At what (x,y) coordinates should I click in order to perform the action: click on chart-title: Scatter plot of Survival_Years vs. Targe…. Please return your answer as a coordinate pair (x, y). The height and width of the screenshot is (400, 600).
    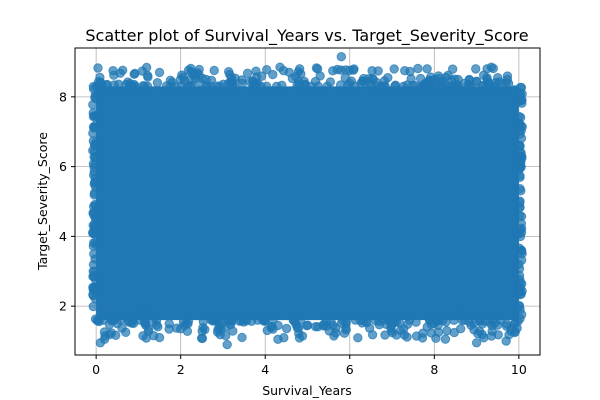
    Looking at the image, I should click on (306, 36).